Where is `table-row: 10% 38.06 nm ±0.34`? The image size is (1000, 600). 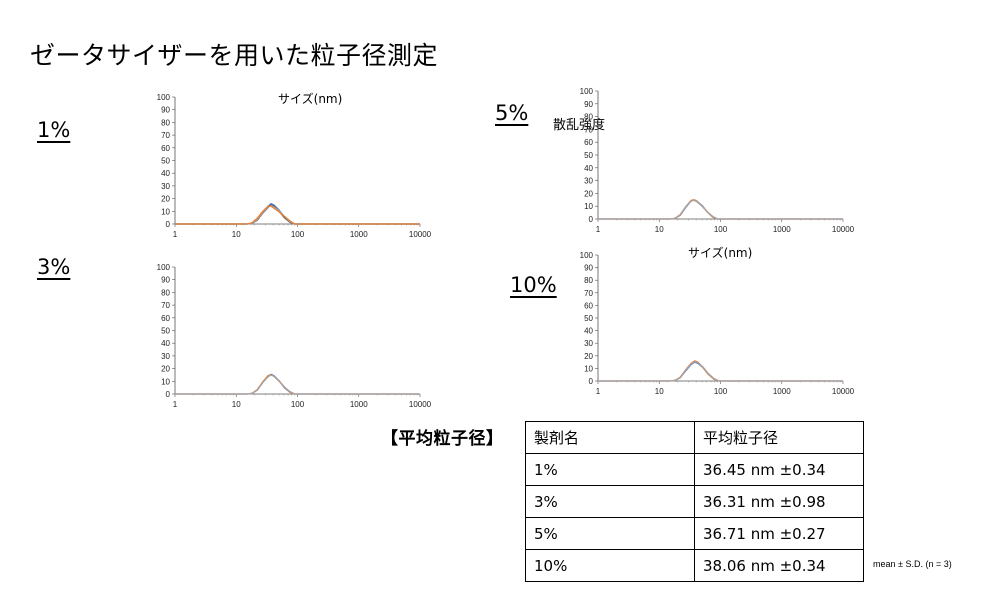
table-row: 10% 38.06 nm ±0.34 is located at coordinates (694, 565).